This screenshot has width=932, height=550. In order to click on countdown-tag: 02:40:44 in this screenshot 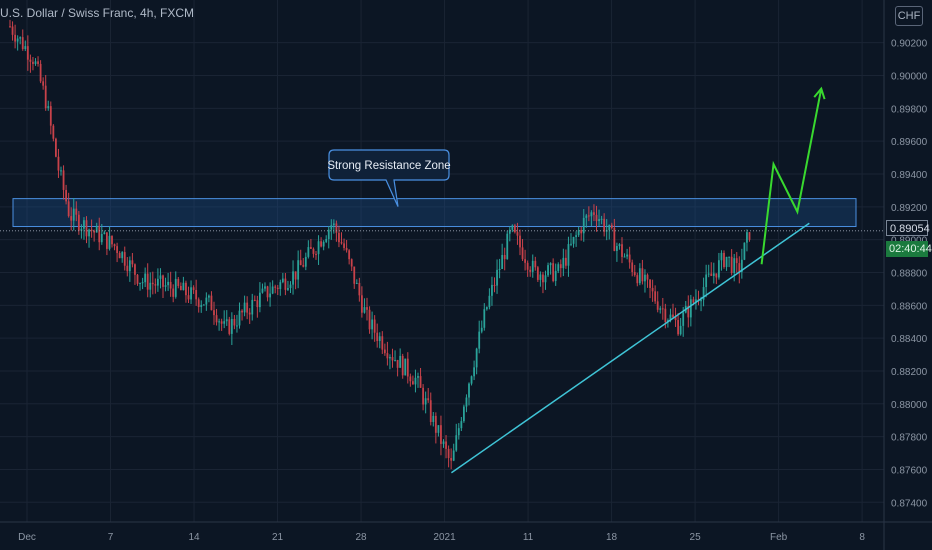, I will do `click(909, 249)`.